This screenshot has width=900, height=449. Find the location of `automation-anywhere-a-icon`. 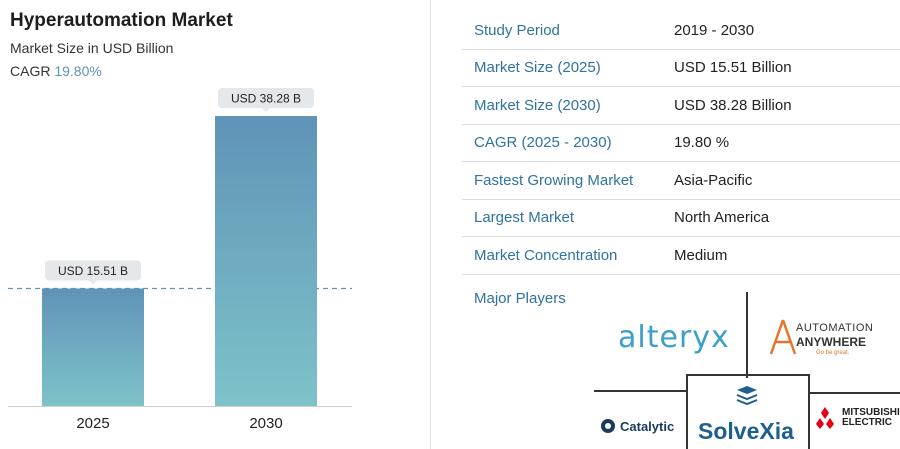

automation-anywhere-a-icon is located at coordinates (783, 337).